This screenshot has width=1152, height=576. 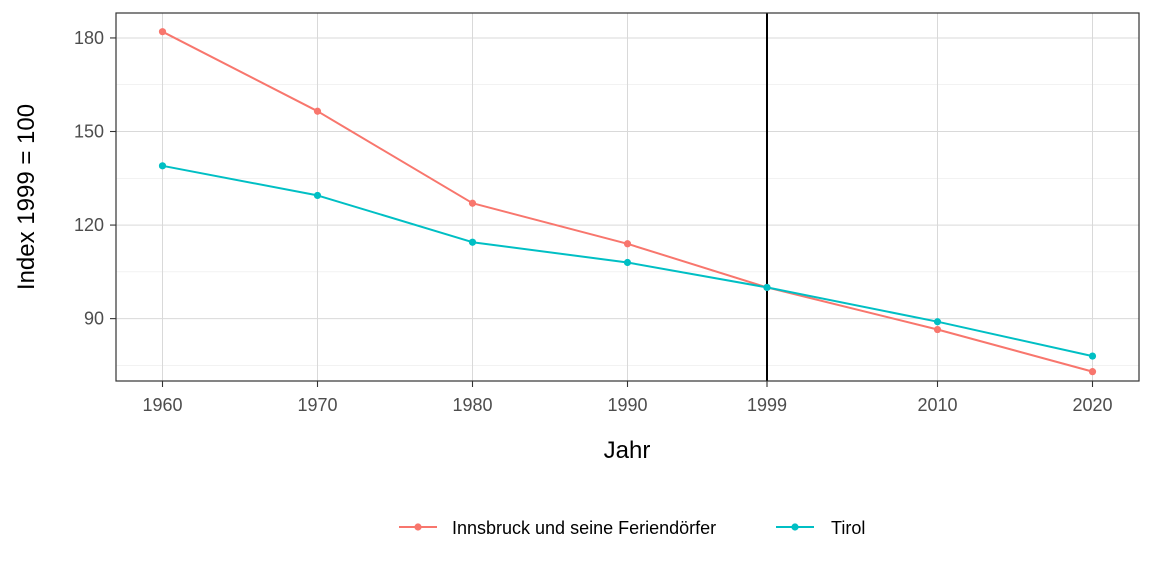 What do you see at coordinates (627, 405) in the screenshot?
I see `x-tick-label: 1990` at bounding box center [627, 405].